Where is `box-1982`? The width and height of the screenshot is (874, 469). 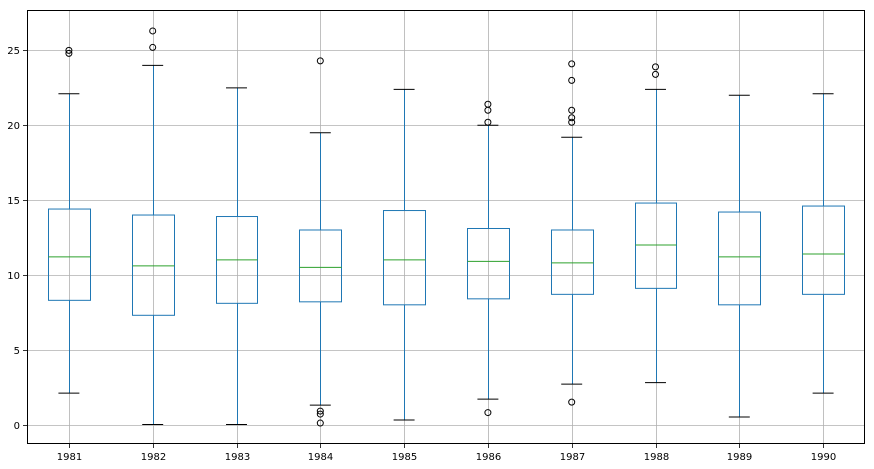 box-1982 is located at coordinates (153, 226).